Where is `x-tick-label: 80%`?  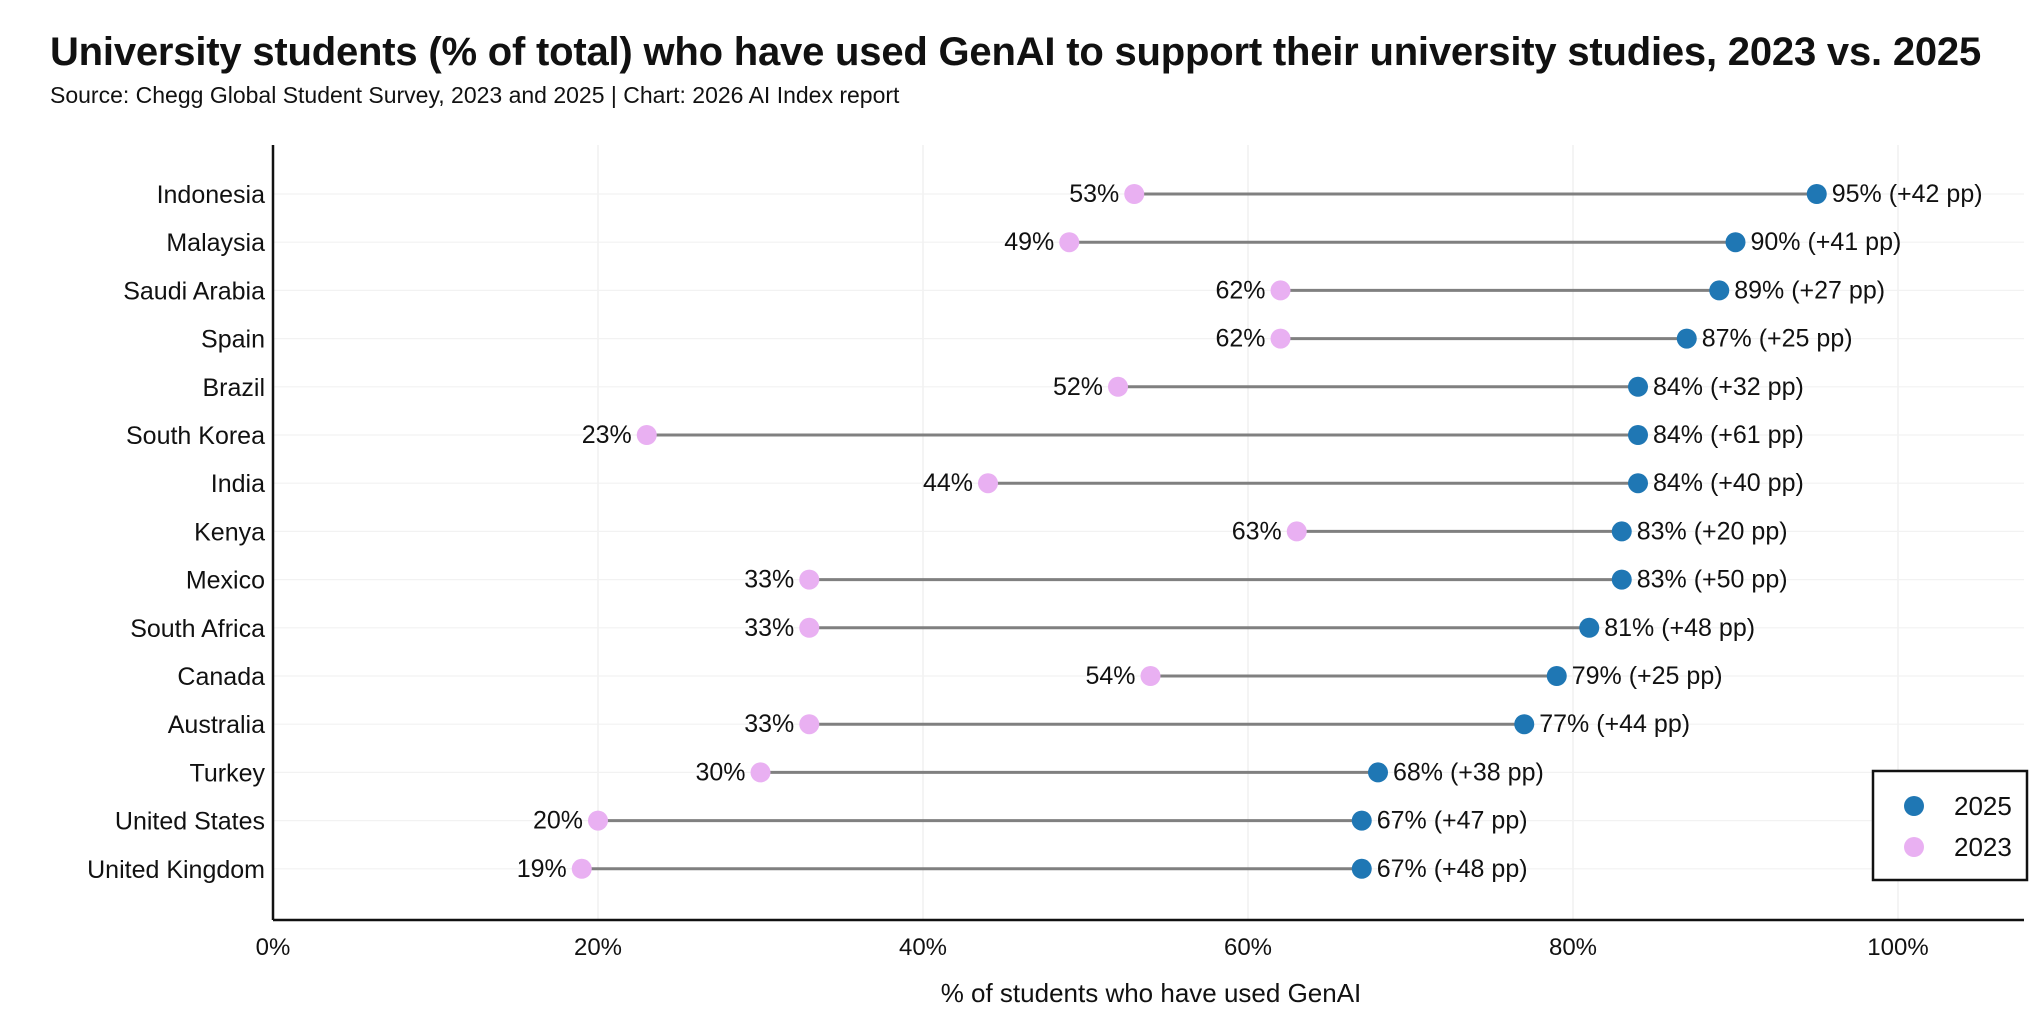 x-tick-label: 80% is located at coordinates (1573, 947).